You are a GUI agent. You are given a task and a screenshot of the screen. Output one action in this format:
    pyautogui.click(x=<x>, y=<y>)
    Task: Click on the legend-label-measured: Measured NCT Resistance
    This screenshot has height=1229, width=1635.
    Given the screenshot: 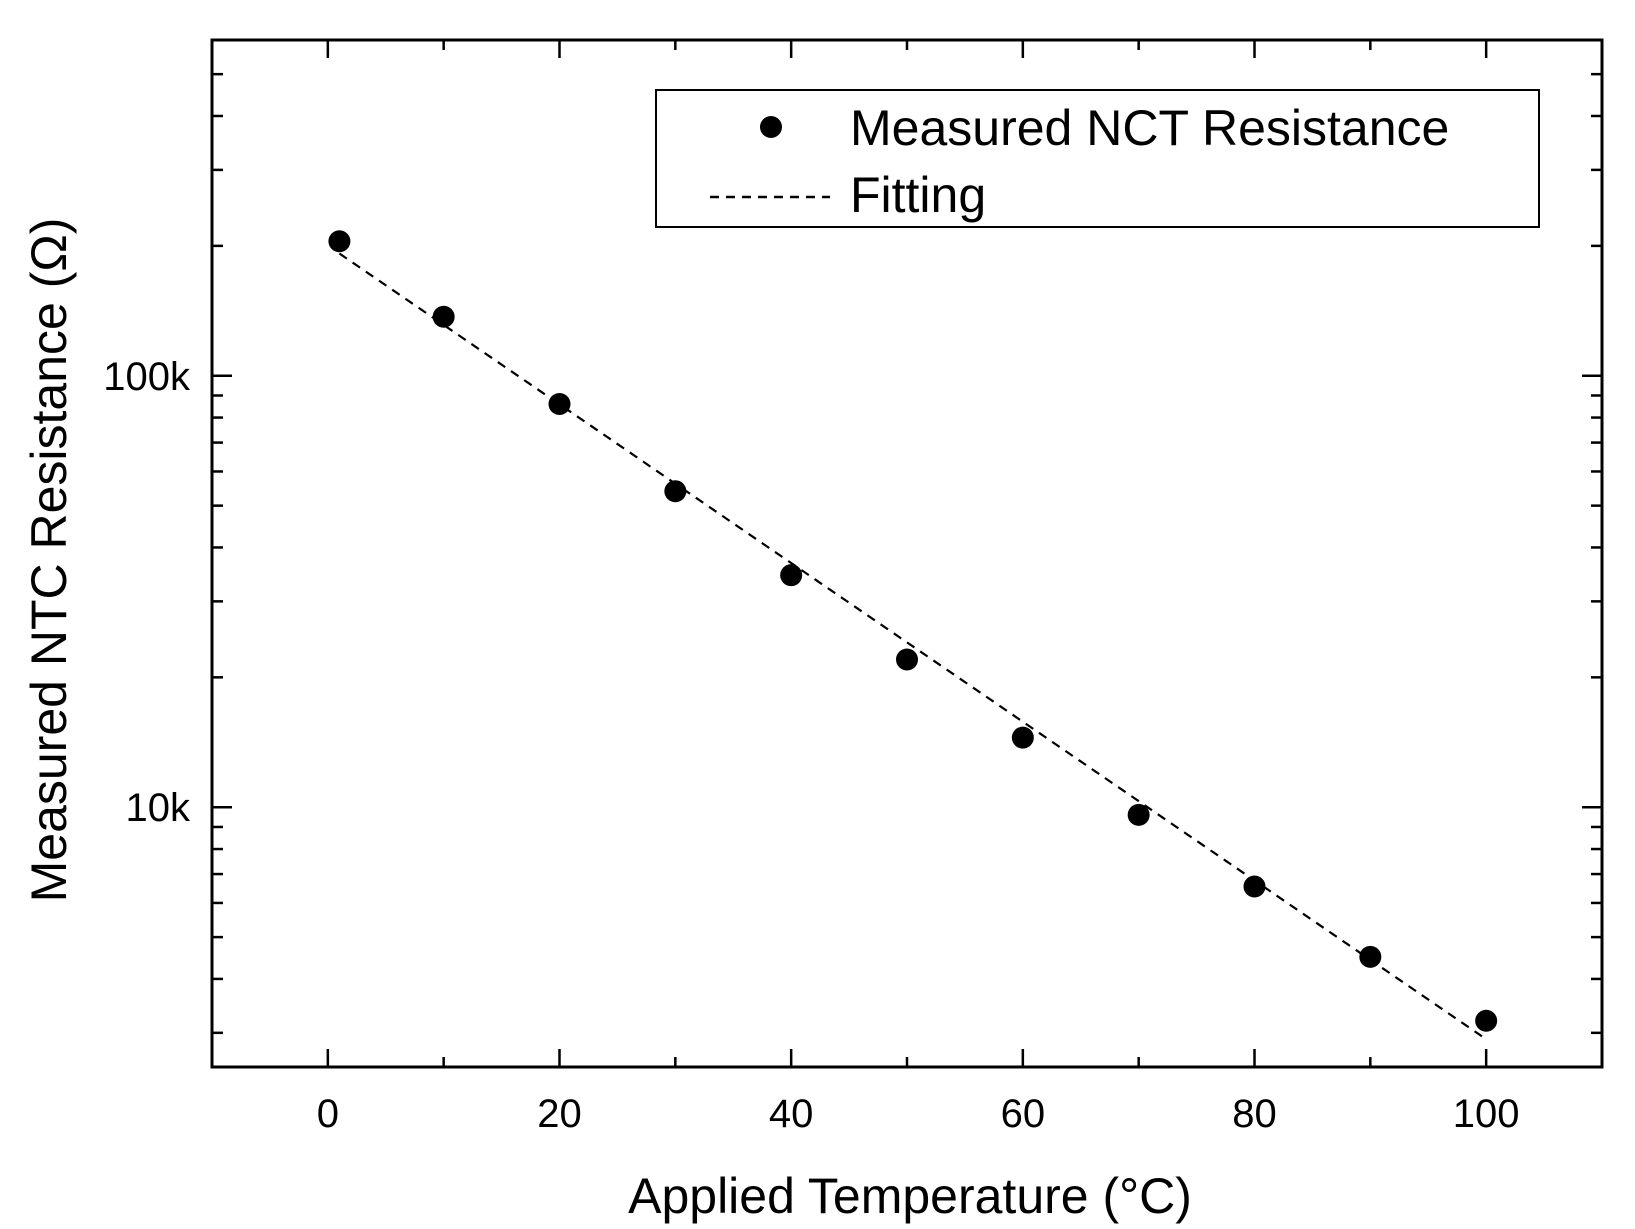 What is the action you would take?
    pyautogui.click(x=1149, y=128)
    